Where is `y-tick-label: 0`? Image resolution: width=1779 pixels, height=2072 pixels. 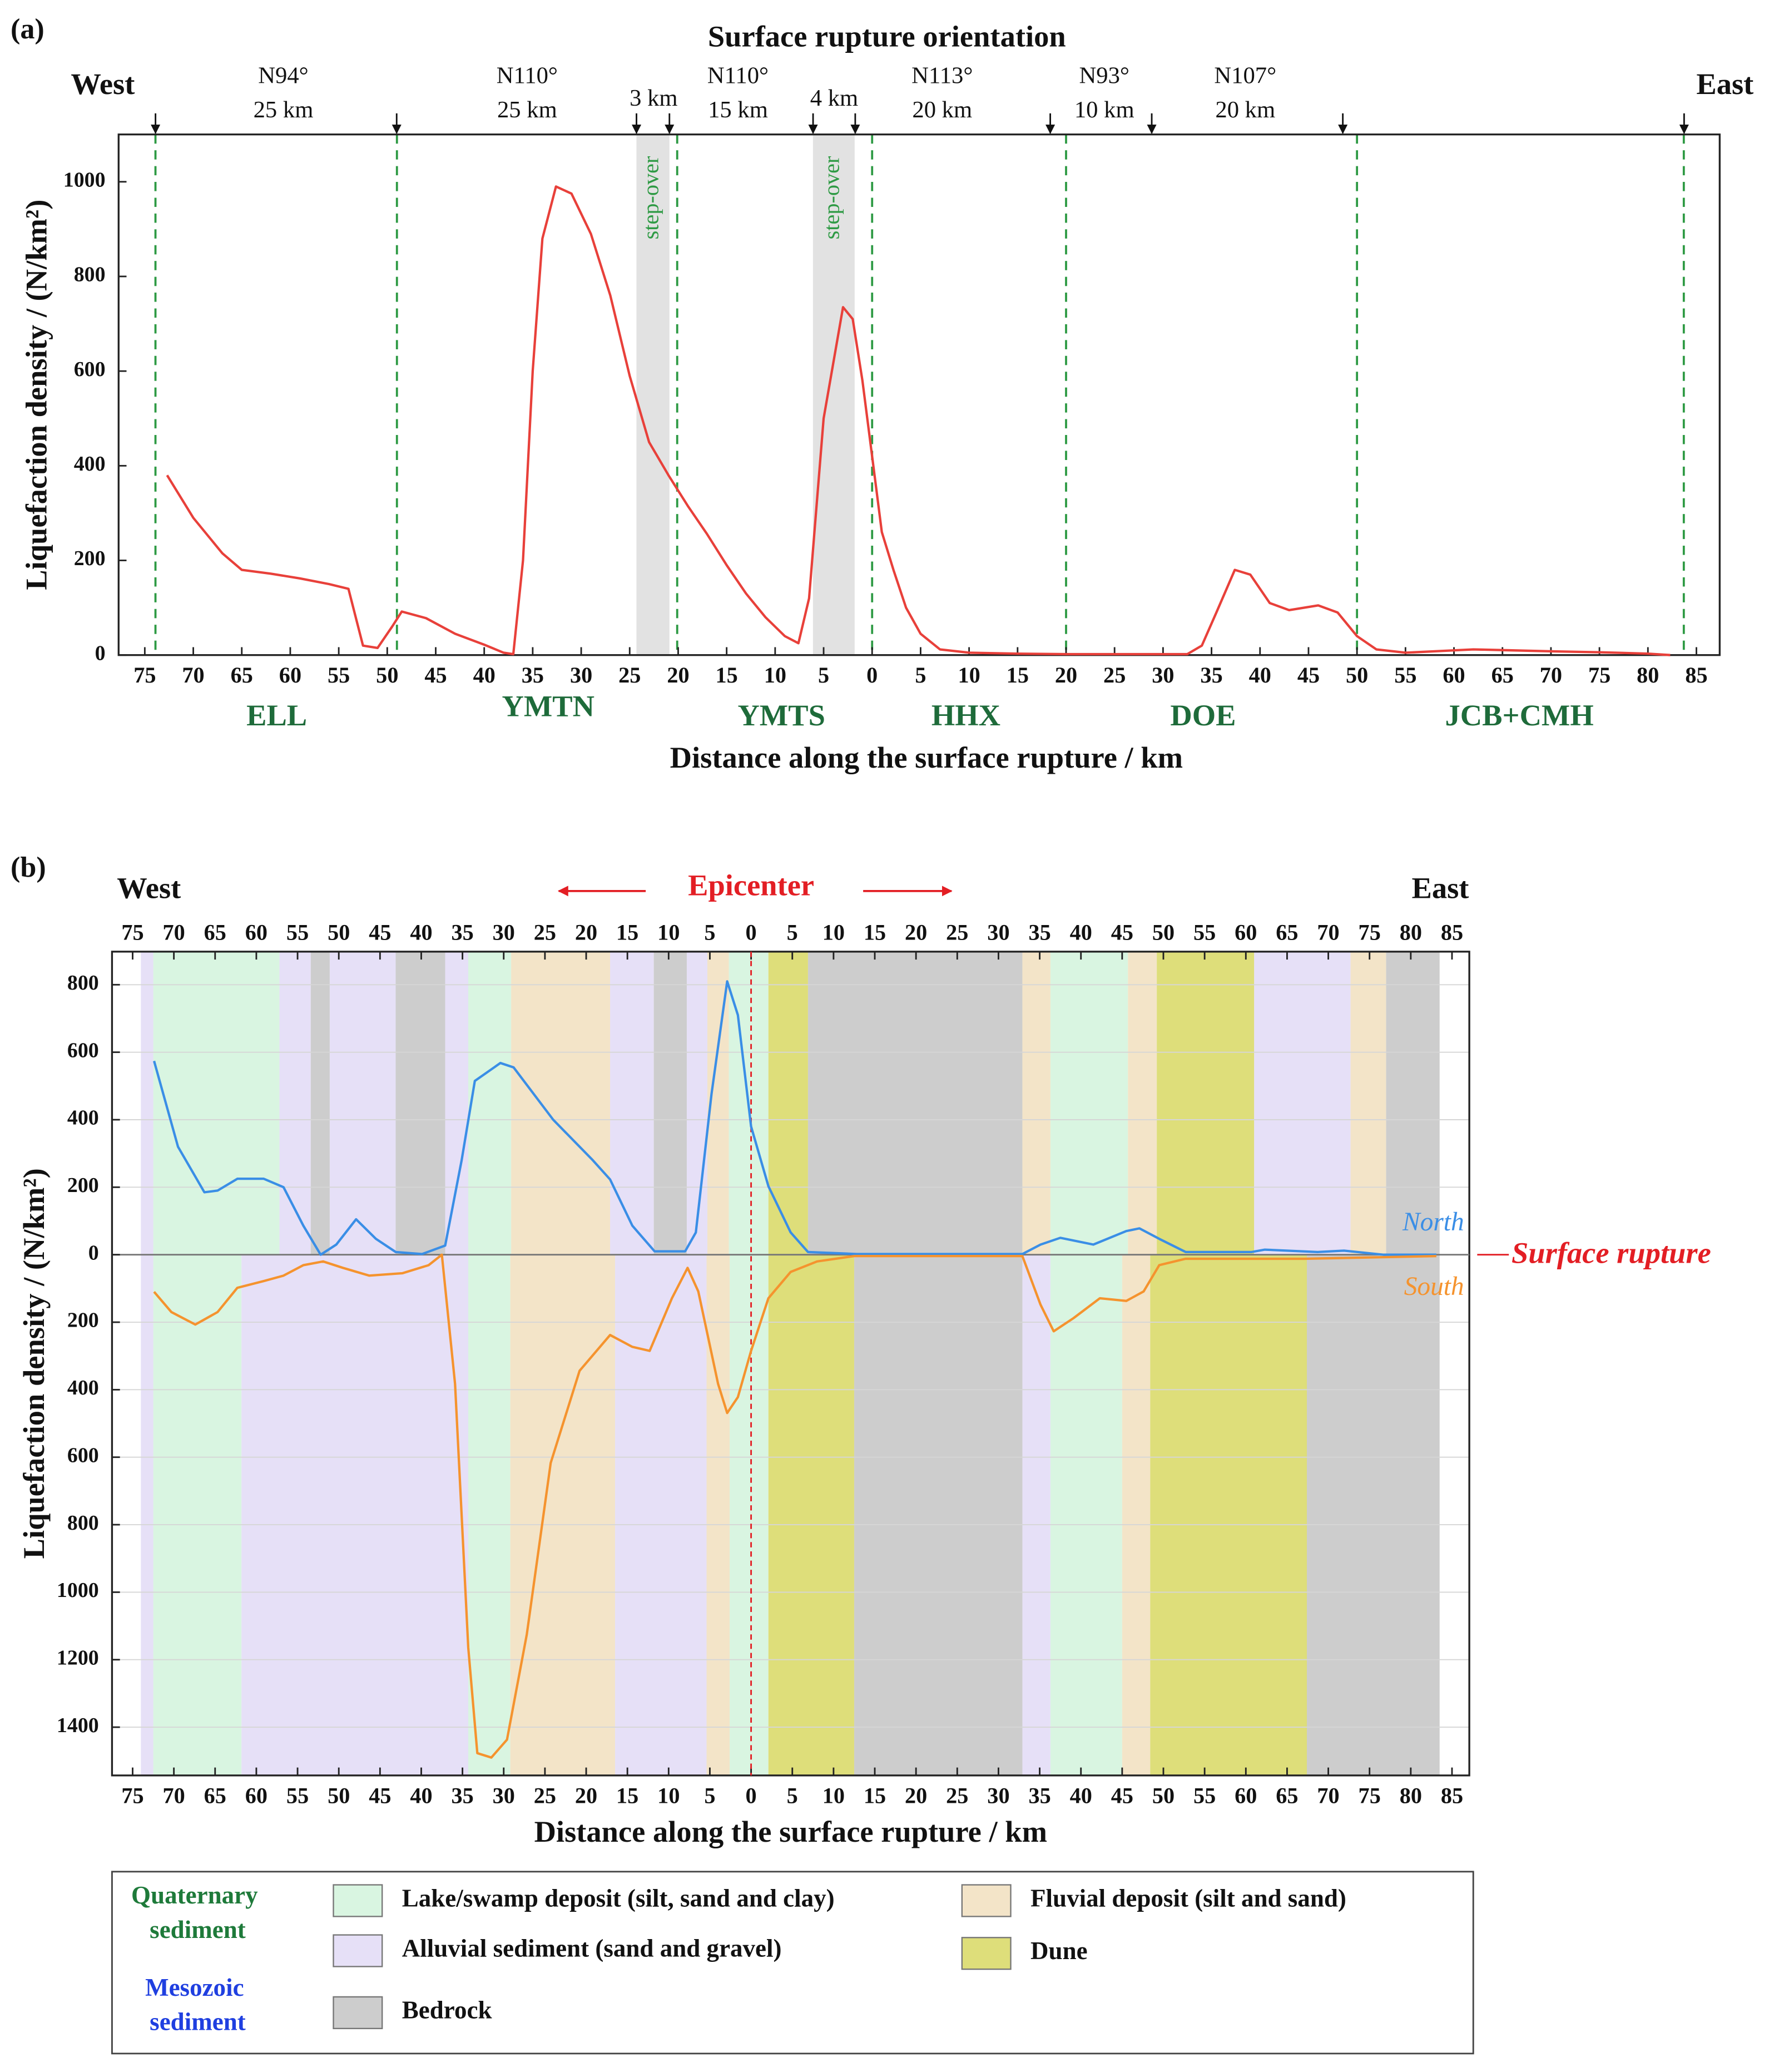 y-tick-label: 0 is located at coordinates (100, 653).